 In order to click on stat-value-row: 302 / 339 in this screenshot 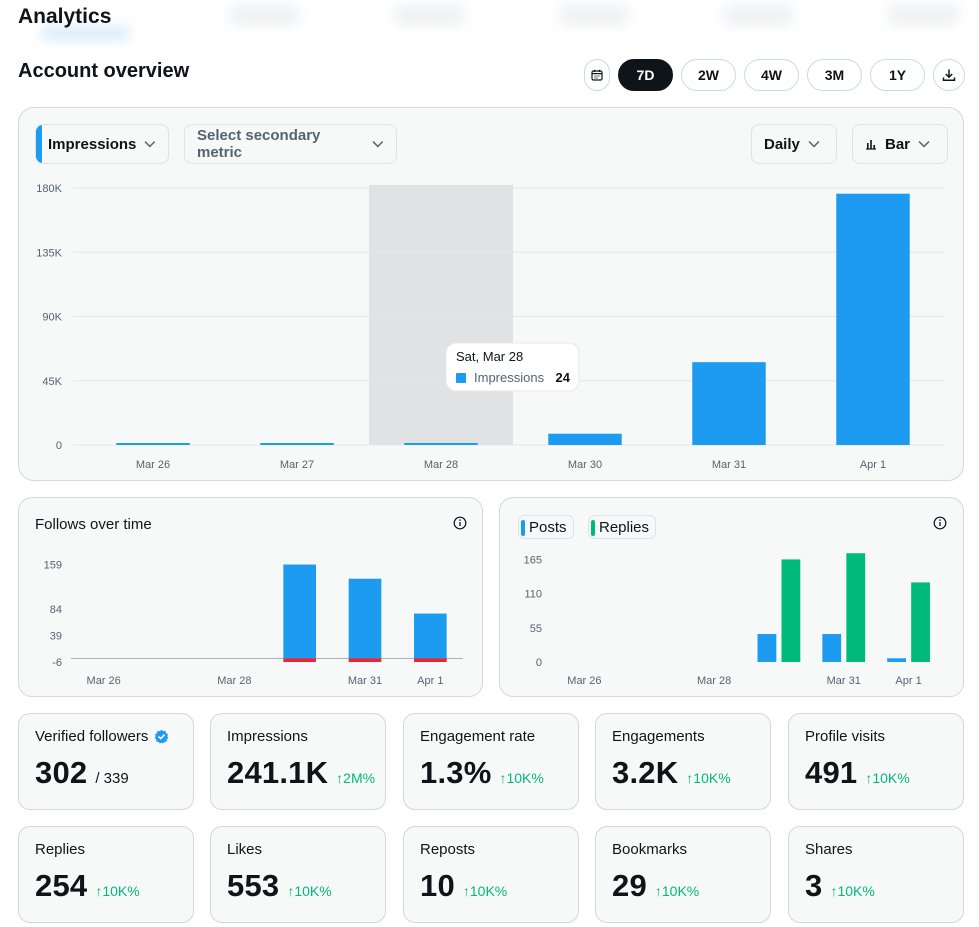, I will do `click(106, 773)`.